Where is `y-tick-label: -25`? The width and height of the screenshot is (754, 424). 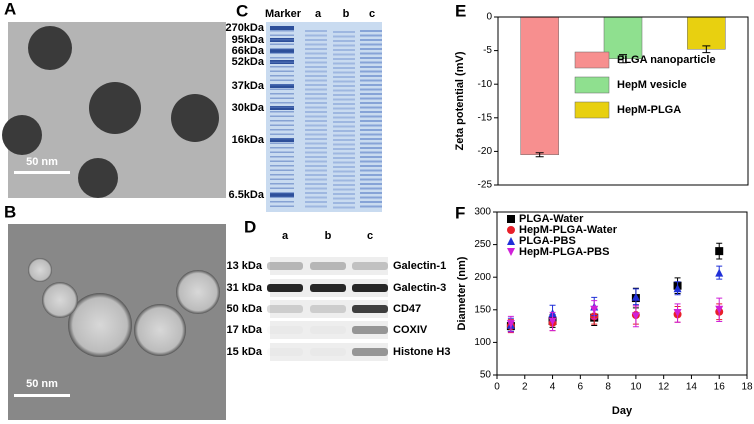 y-tick-label: -25 is located at coordinates (485, 185).